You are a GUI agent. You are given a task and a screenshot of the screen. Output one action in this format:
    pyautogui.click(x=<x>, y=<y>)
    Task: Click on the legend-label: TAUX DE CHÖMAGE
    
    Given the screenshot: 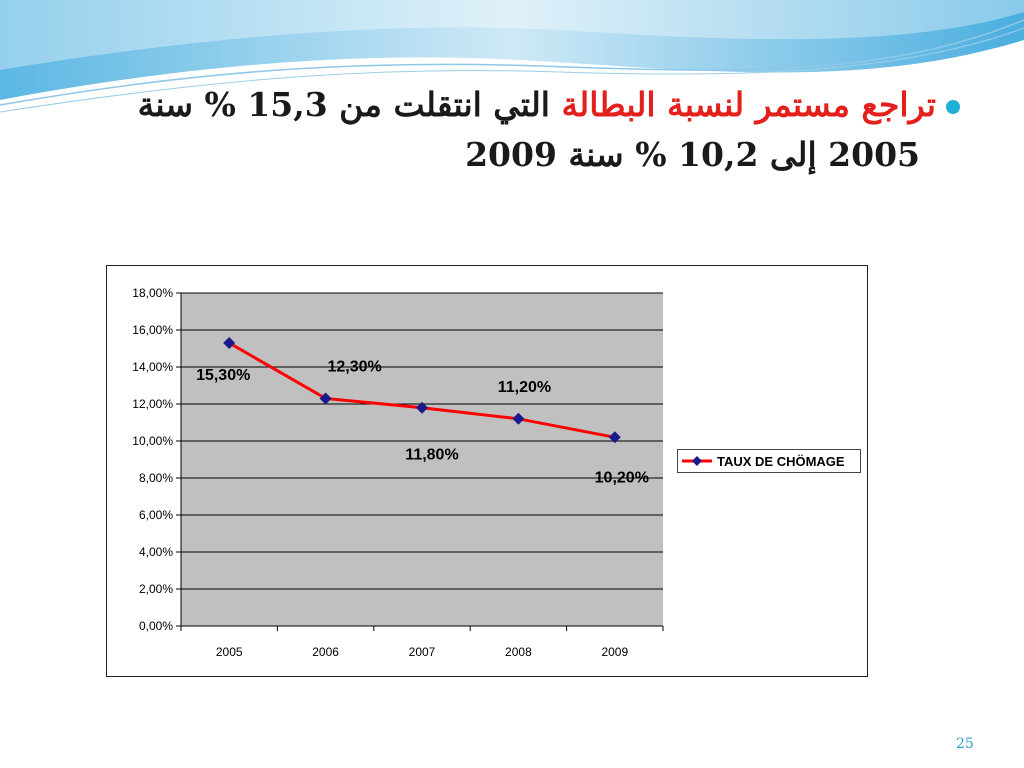 What is the action you would take?
    pyautogui.click(x=781, y=461)
    